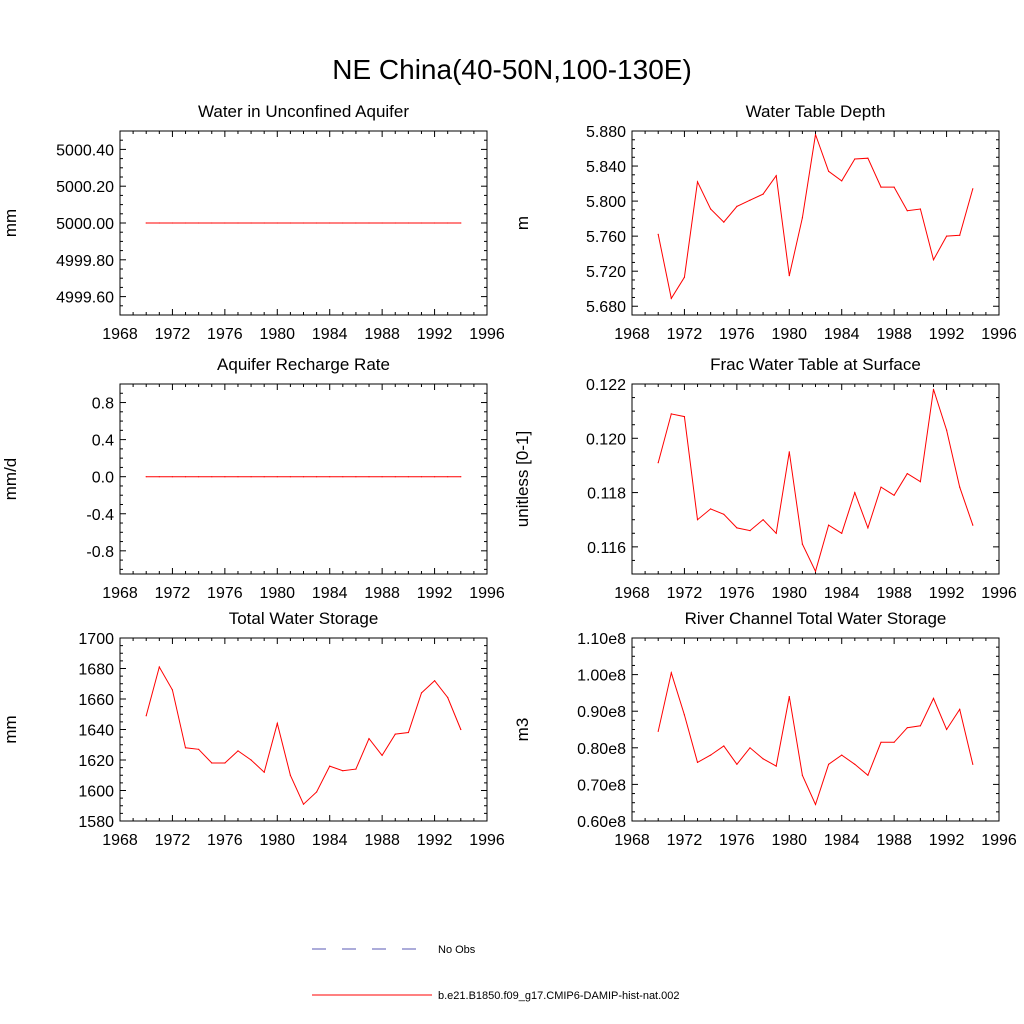 The width and height of the screenshot is (1024, 1024). What do you see at coordinates (100, 515) in the screenshot?
I see `y-tick-label: -0.4` at bounding box center [100, 515].